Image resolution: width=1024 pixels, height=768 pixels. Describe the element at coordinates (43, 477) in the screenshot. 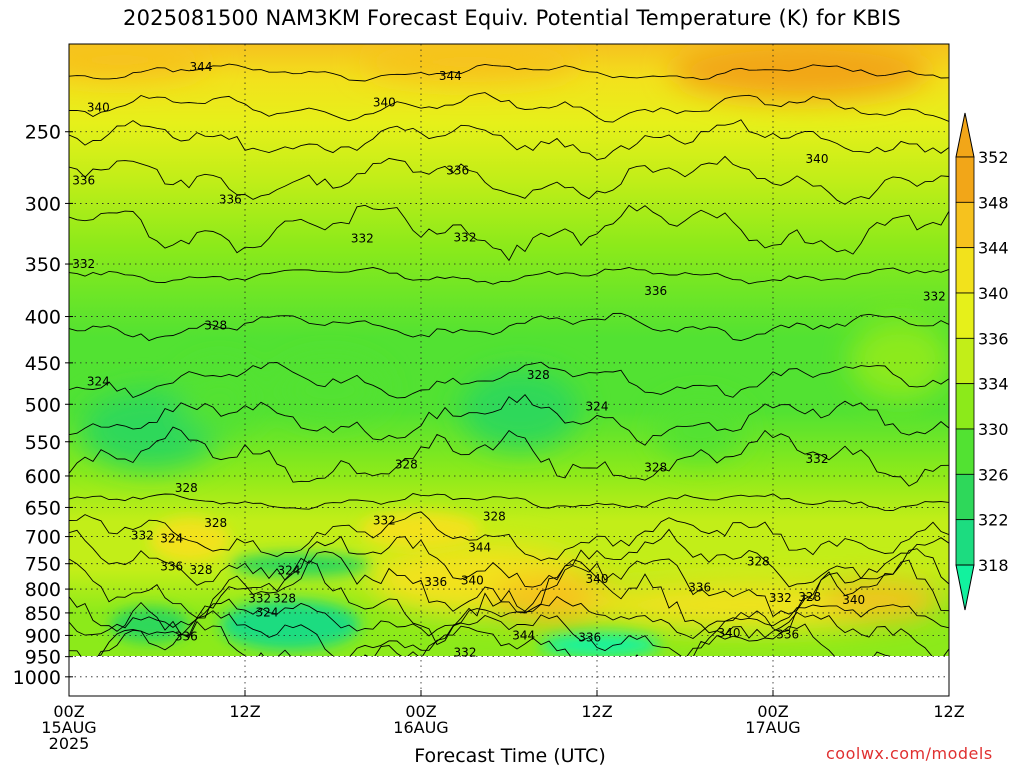

I see `y-tick-label: 600` at that location.